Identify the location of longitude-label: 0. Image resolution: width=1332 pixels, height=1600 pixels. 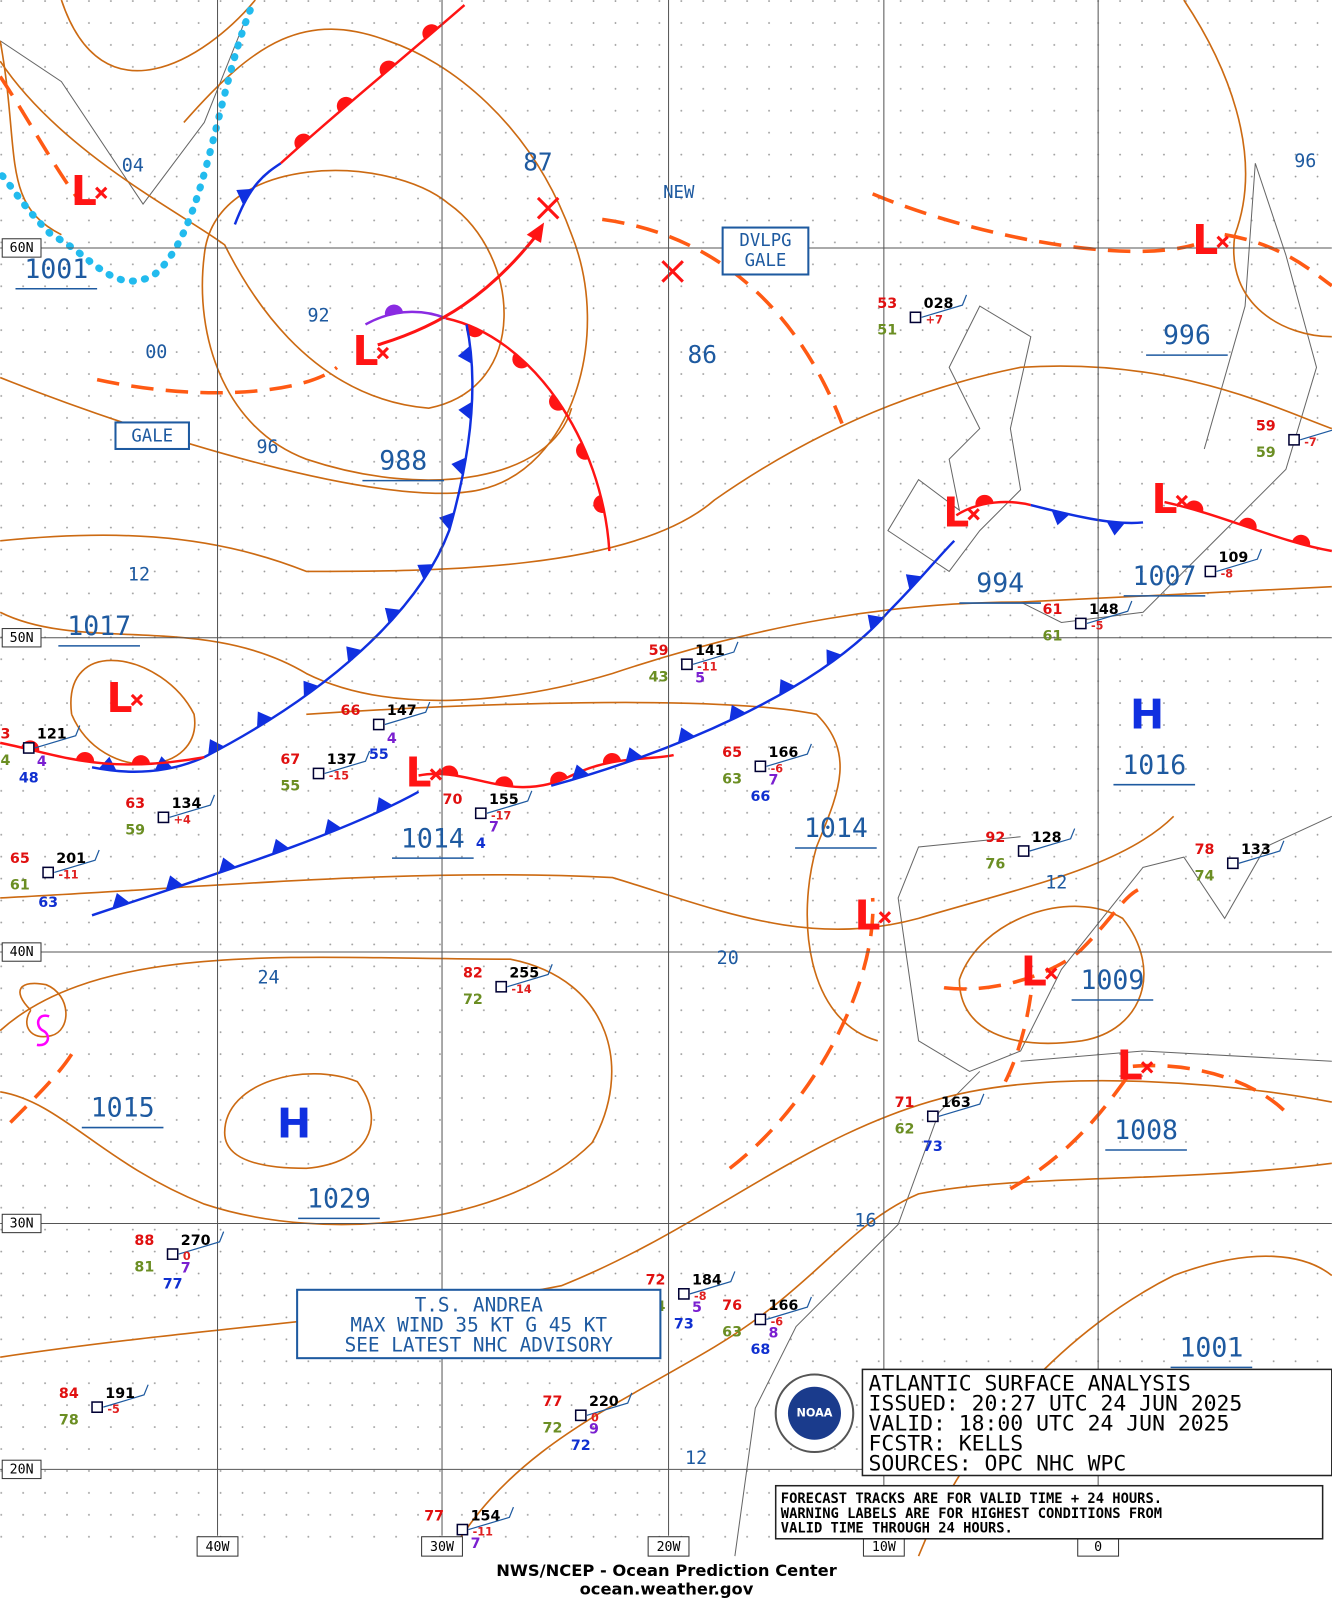
(1098, 1547).